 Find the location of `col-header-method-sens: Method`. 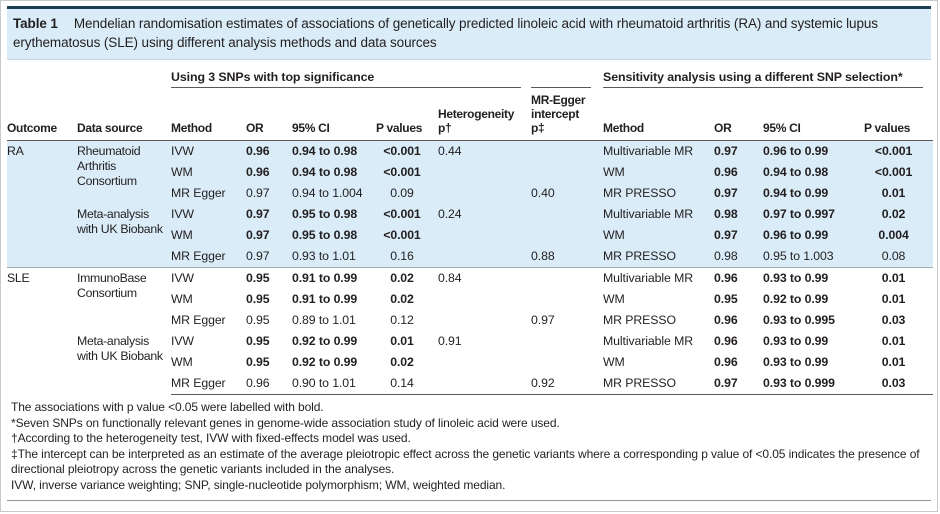

col-header-method-sens: Method is located at coordinates (659, 114).